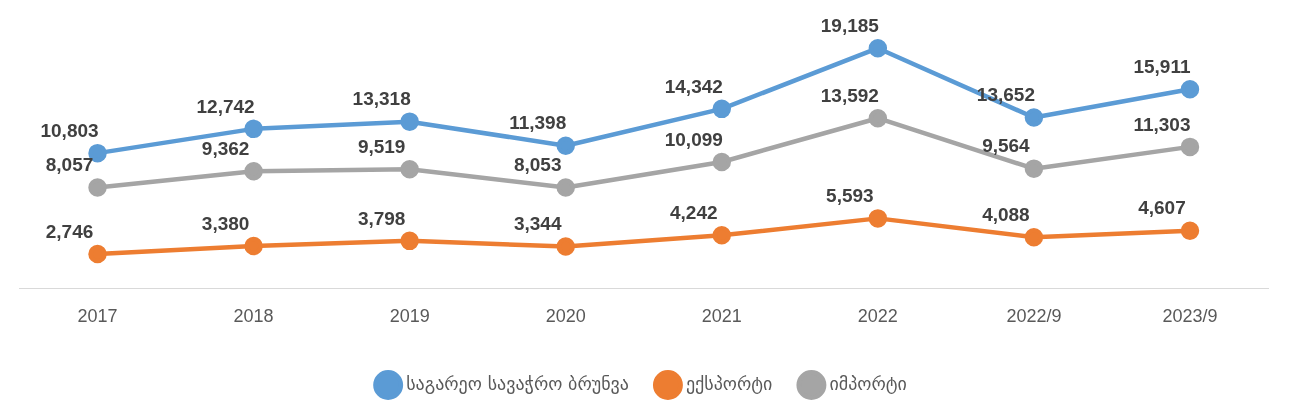 Image resolution: width=1308 pixels, height=414 pixels. What do you see at coordinates (381, 218) in the screenshot?
I see `data-label: 3,798` at bounding box center [381, 218].